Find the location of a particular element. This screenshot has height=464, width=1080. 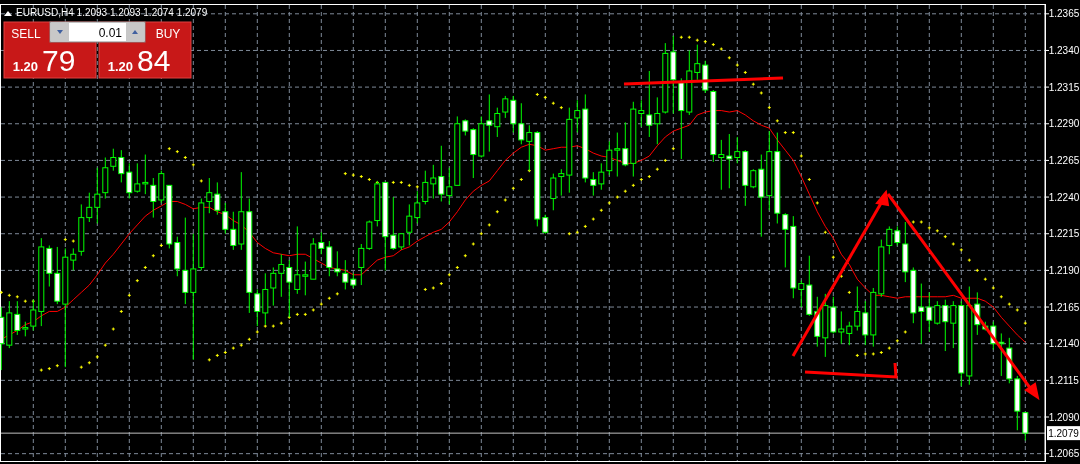

ref-line-label: 1.2079 is located at coordinates (1064, 434).